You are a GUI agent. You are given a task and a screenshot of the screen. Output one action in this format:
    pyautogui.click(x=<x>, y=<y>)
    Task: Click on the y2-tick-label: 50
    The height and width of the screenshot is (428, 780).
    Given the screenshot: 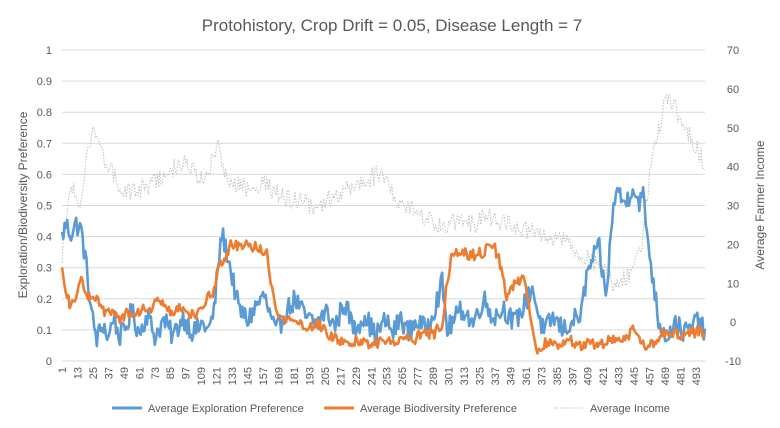 What is the action you would take?
    pyautogui.click(x=733, y=129)
    